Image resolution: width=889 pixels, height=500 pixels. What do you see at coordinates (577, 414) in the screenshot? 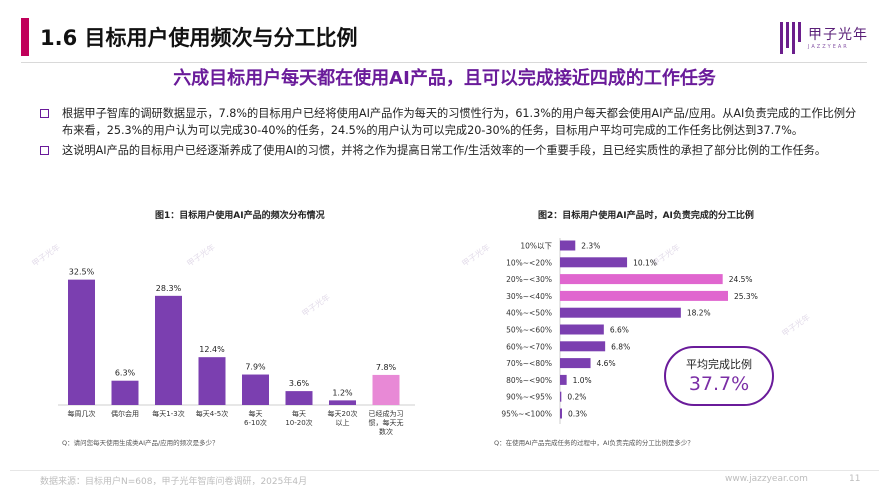
I see `chart2-value-label: 0.3%` at bounding box center [577, 414].